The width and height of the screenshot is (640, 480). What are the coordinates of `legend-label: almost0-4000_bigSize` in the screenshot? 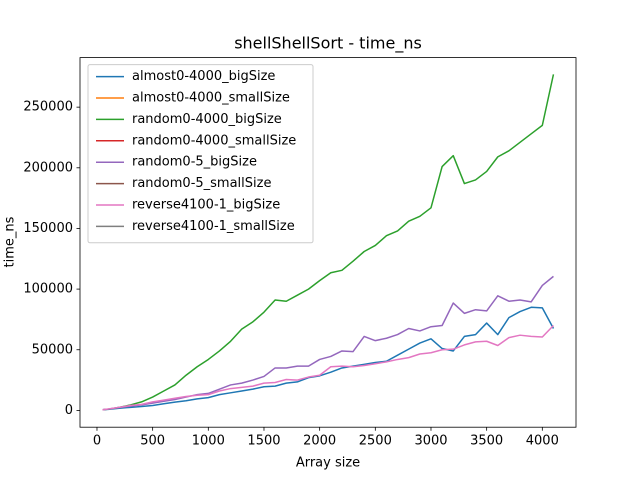 It's located at (203, 76).